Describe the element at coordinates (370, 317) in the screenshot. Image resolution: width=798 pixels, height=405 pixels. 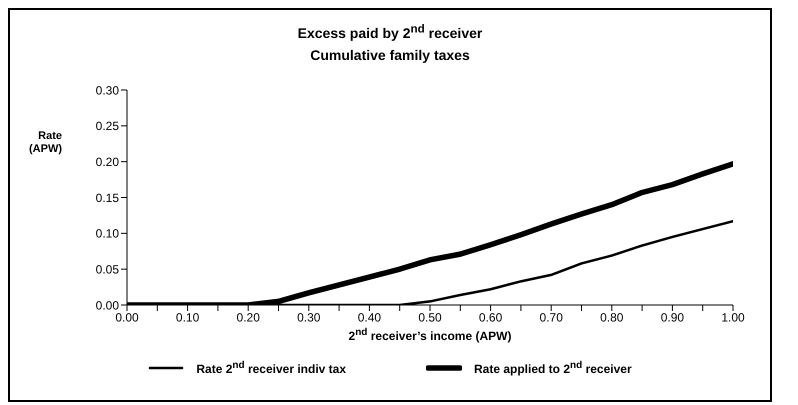
I see `x-tick-label: 0.40` at that location.